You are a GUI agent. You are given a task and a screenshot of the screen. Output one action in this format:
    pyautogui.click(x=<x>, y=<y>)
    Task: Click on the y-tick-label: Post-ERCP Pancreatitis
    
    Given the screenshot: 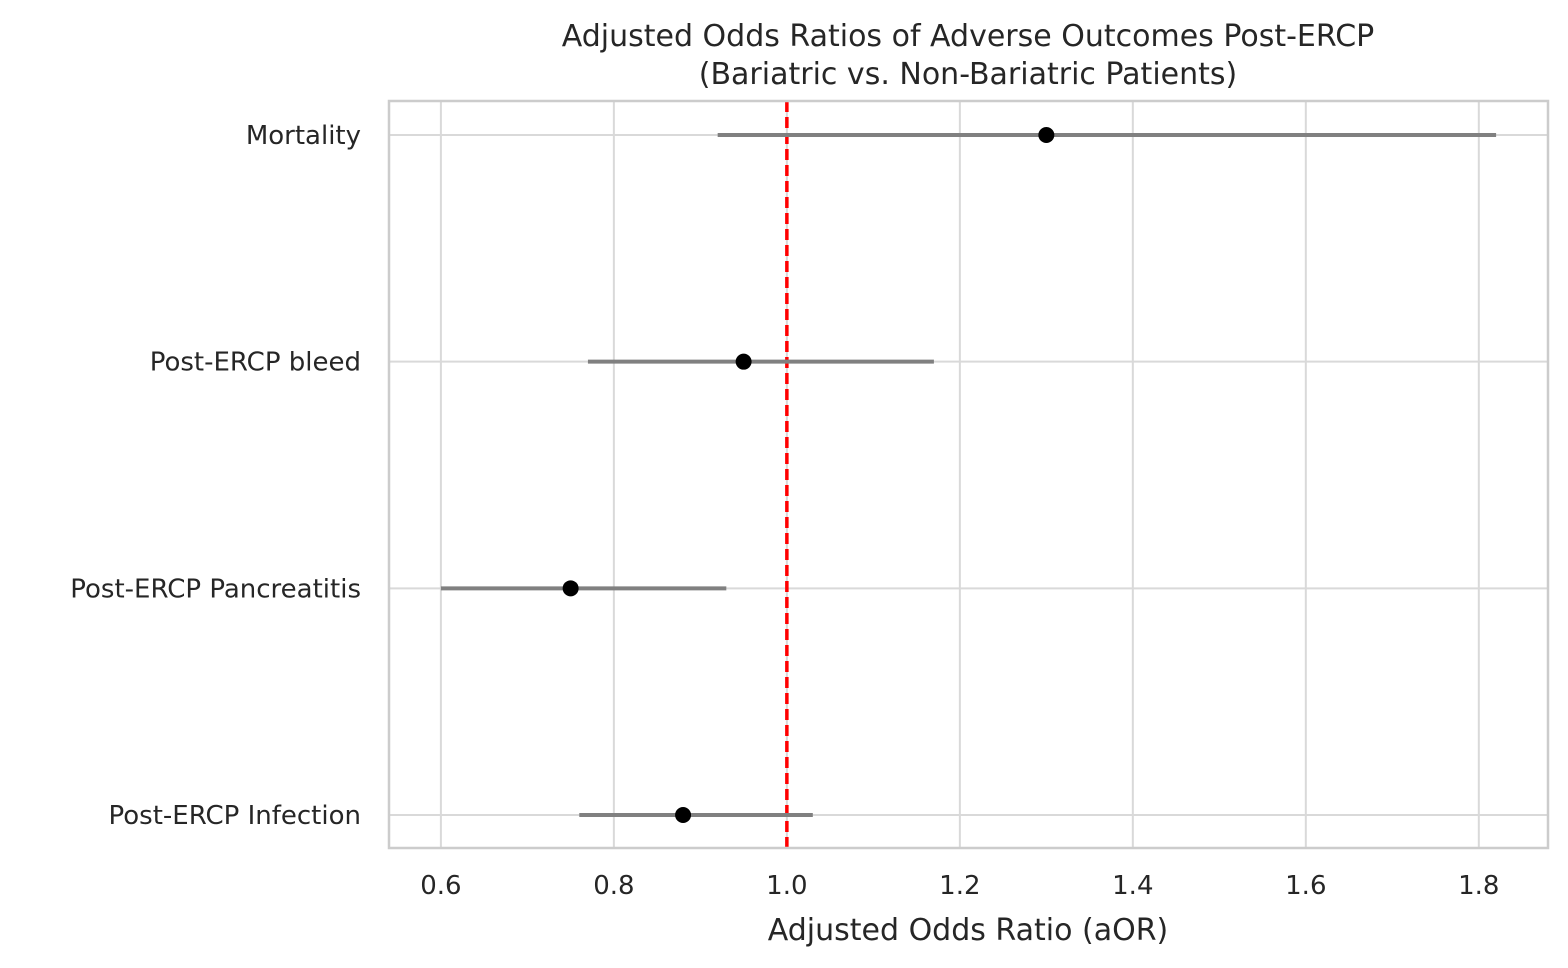 What is the action you would take?
    pyautogui.click(x=215, y=589)
    